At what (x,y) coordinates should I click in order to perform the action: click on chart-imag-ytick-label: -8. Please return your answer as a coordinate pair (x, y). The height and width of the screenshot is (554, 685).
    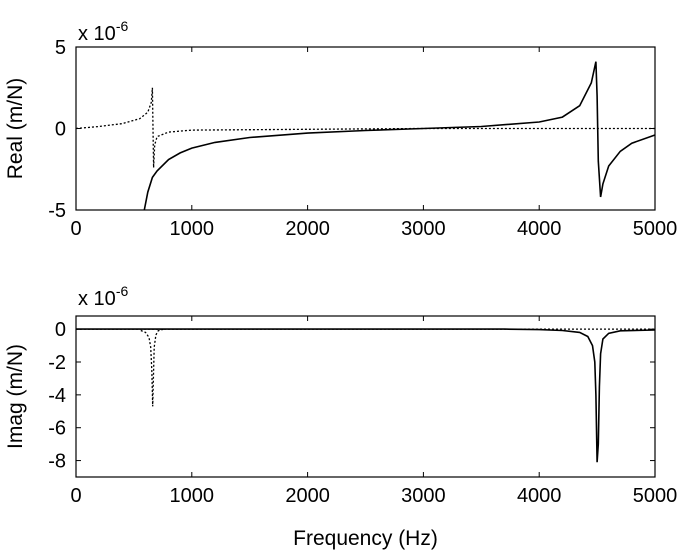
    Looking at the image, I should click on (57, 462).